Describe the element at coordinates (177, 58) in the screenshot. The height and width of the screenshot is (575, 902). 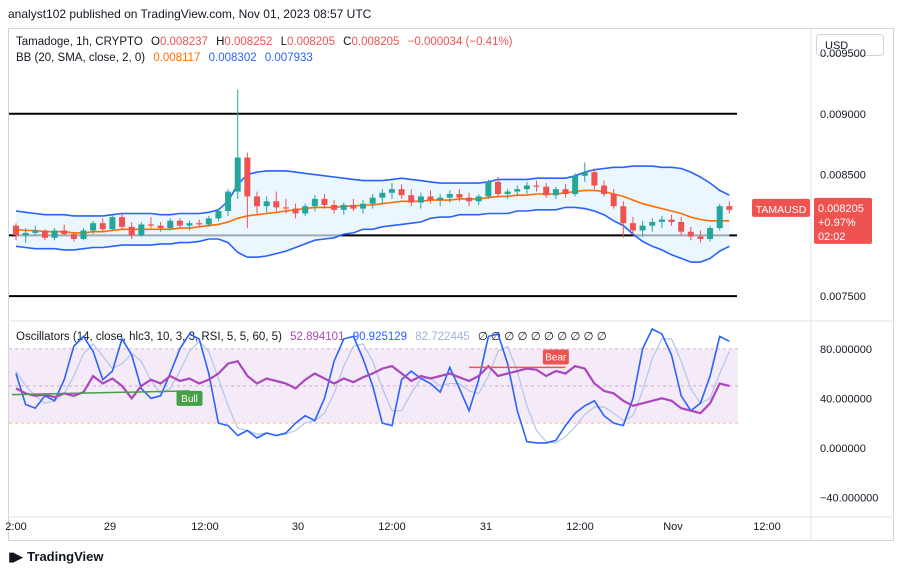
I see `bb-basis-value: 0.008117` at that location.